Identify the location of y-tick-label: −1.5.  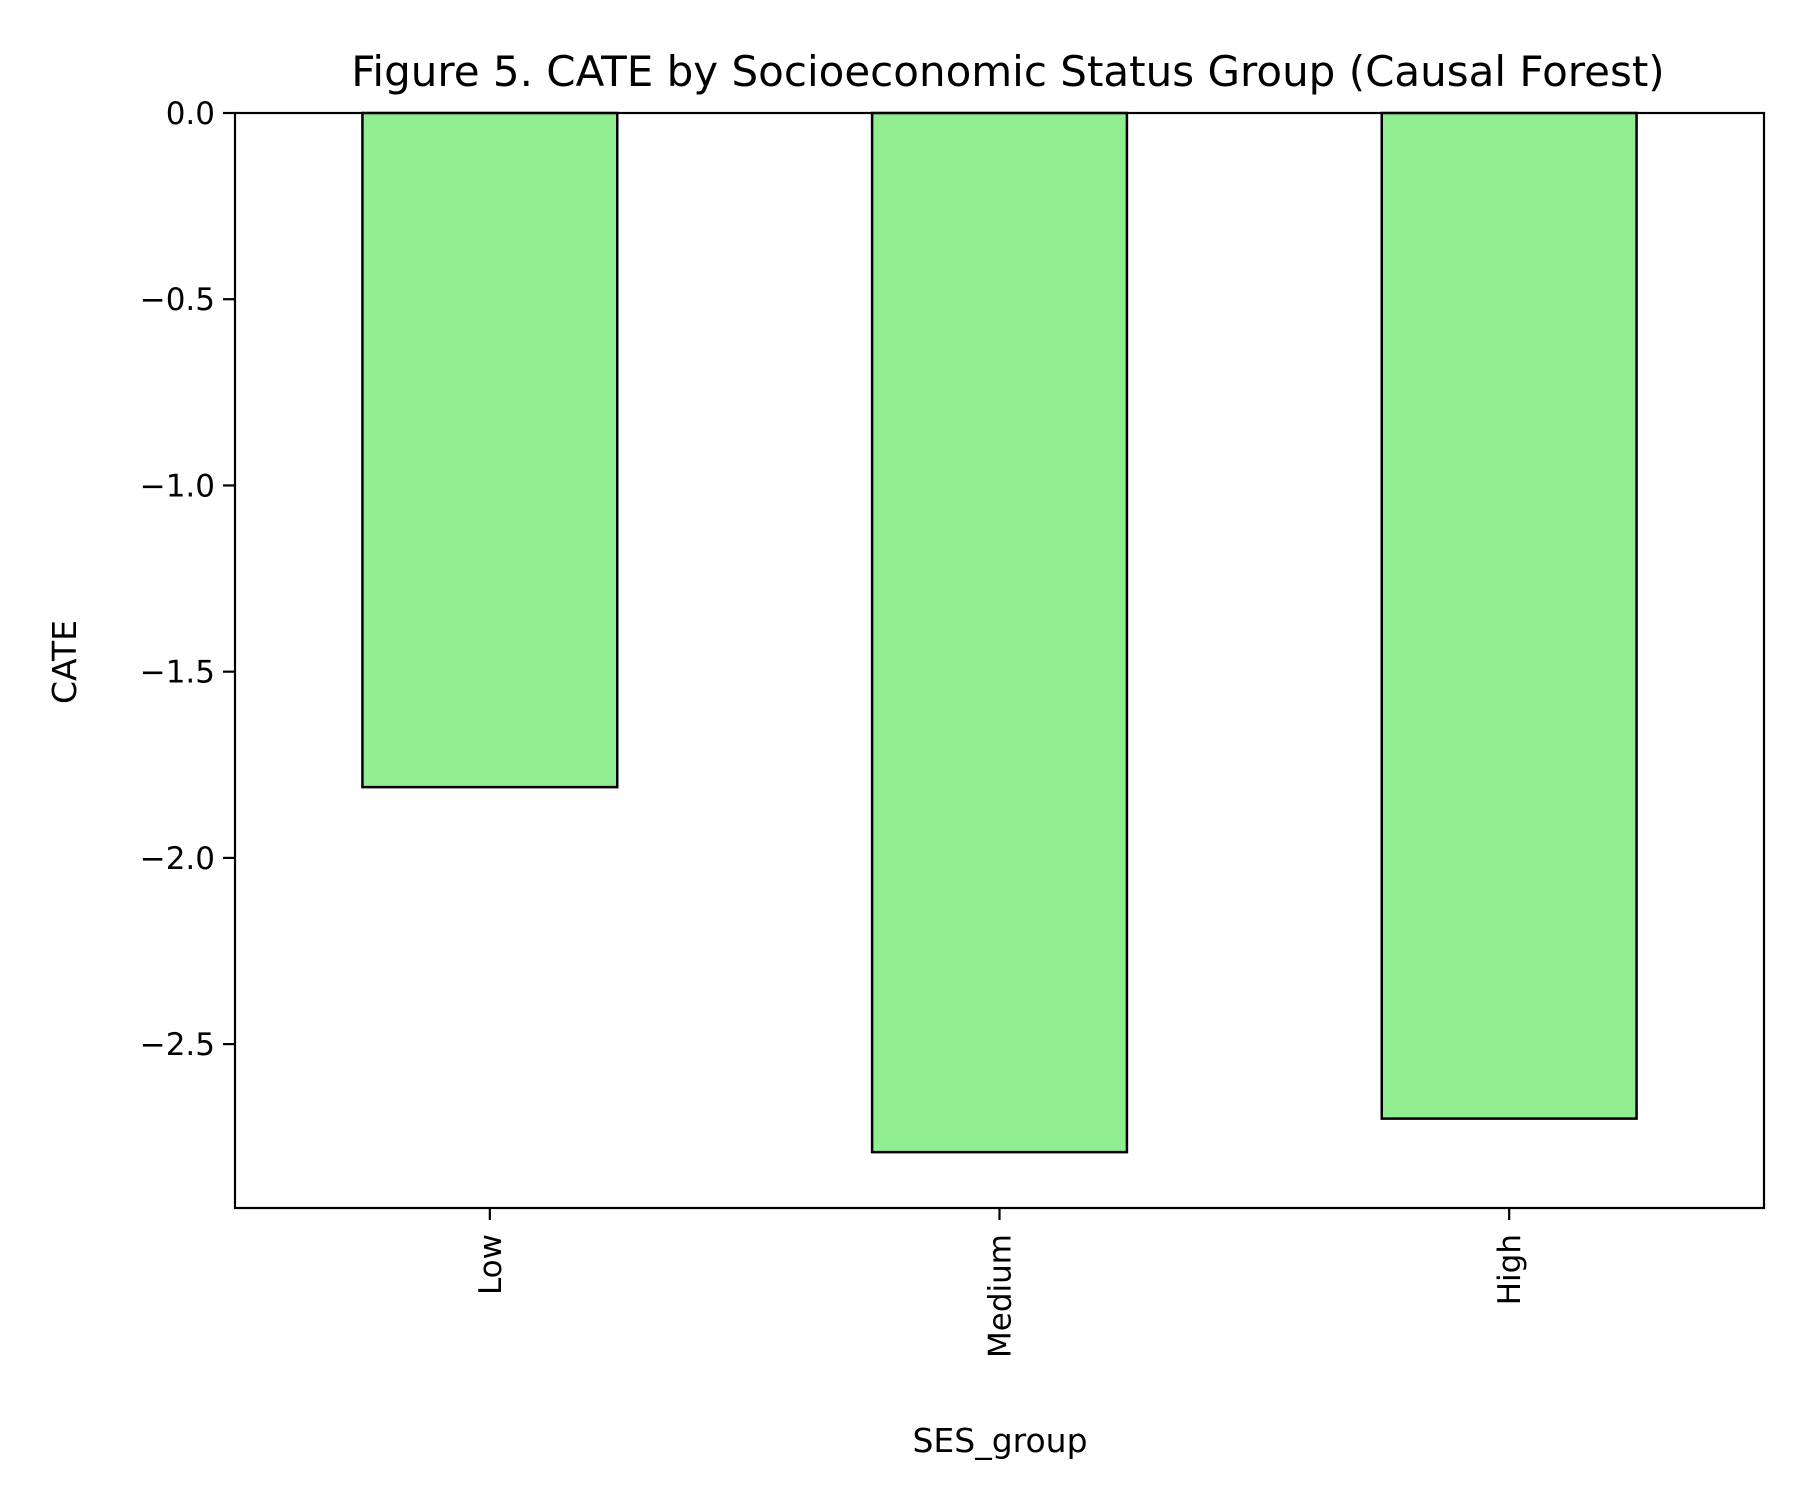
(177, 673).